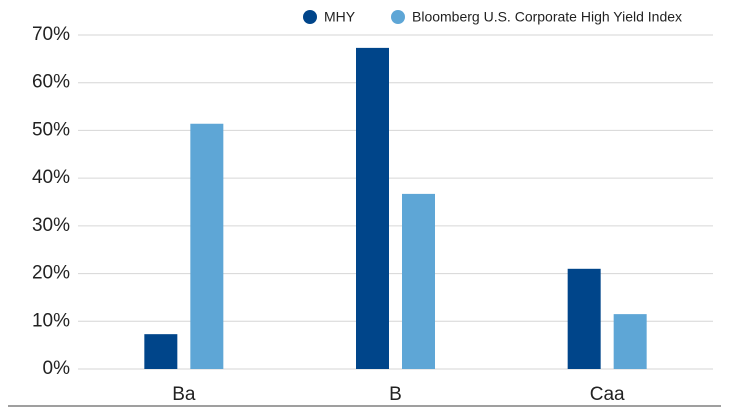  Describe the element at coordinates (51, 320) in the screenshot. I see `y-tick-label: 10%` at that location.